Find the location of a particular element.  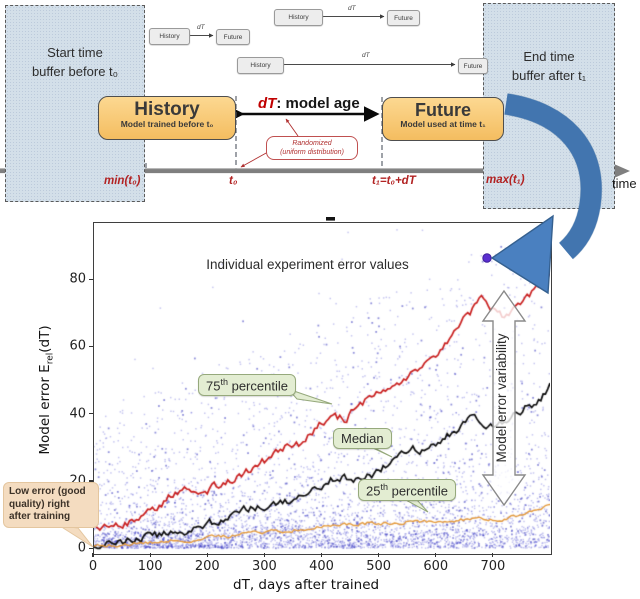

x-tick-label: 100 is located at coordinates (150, 566).